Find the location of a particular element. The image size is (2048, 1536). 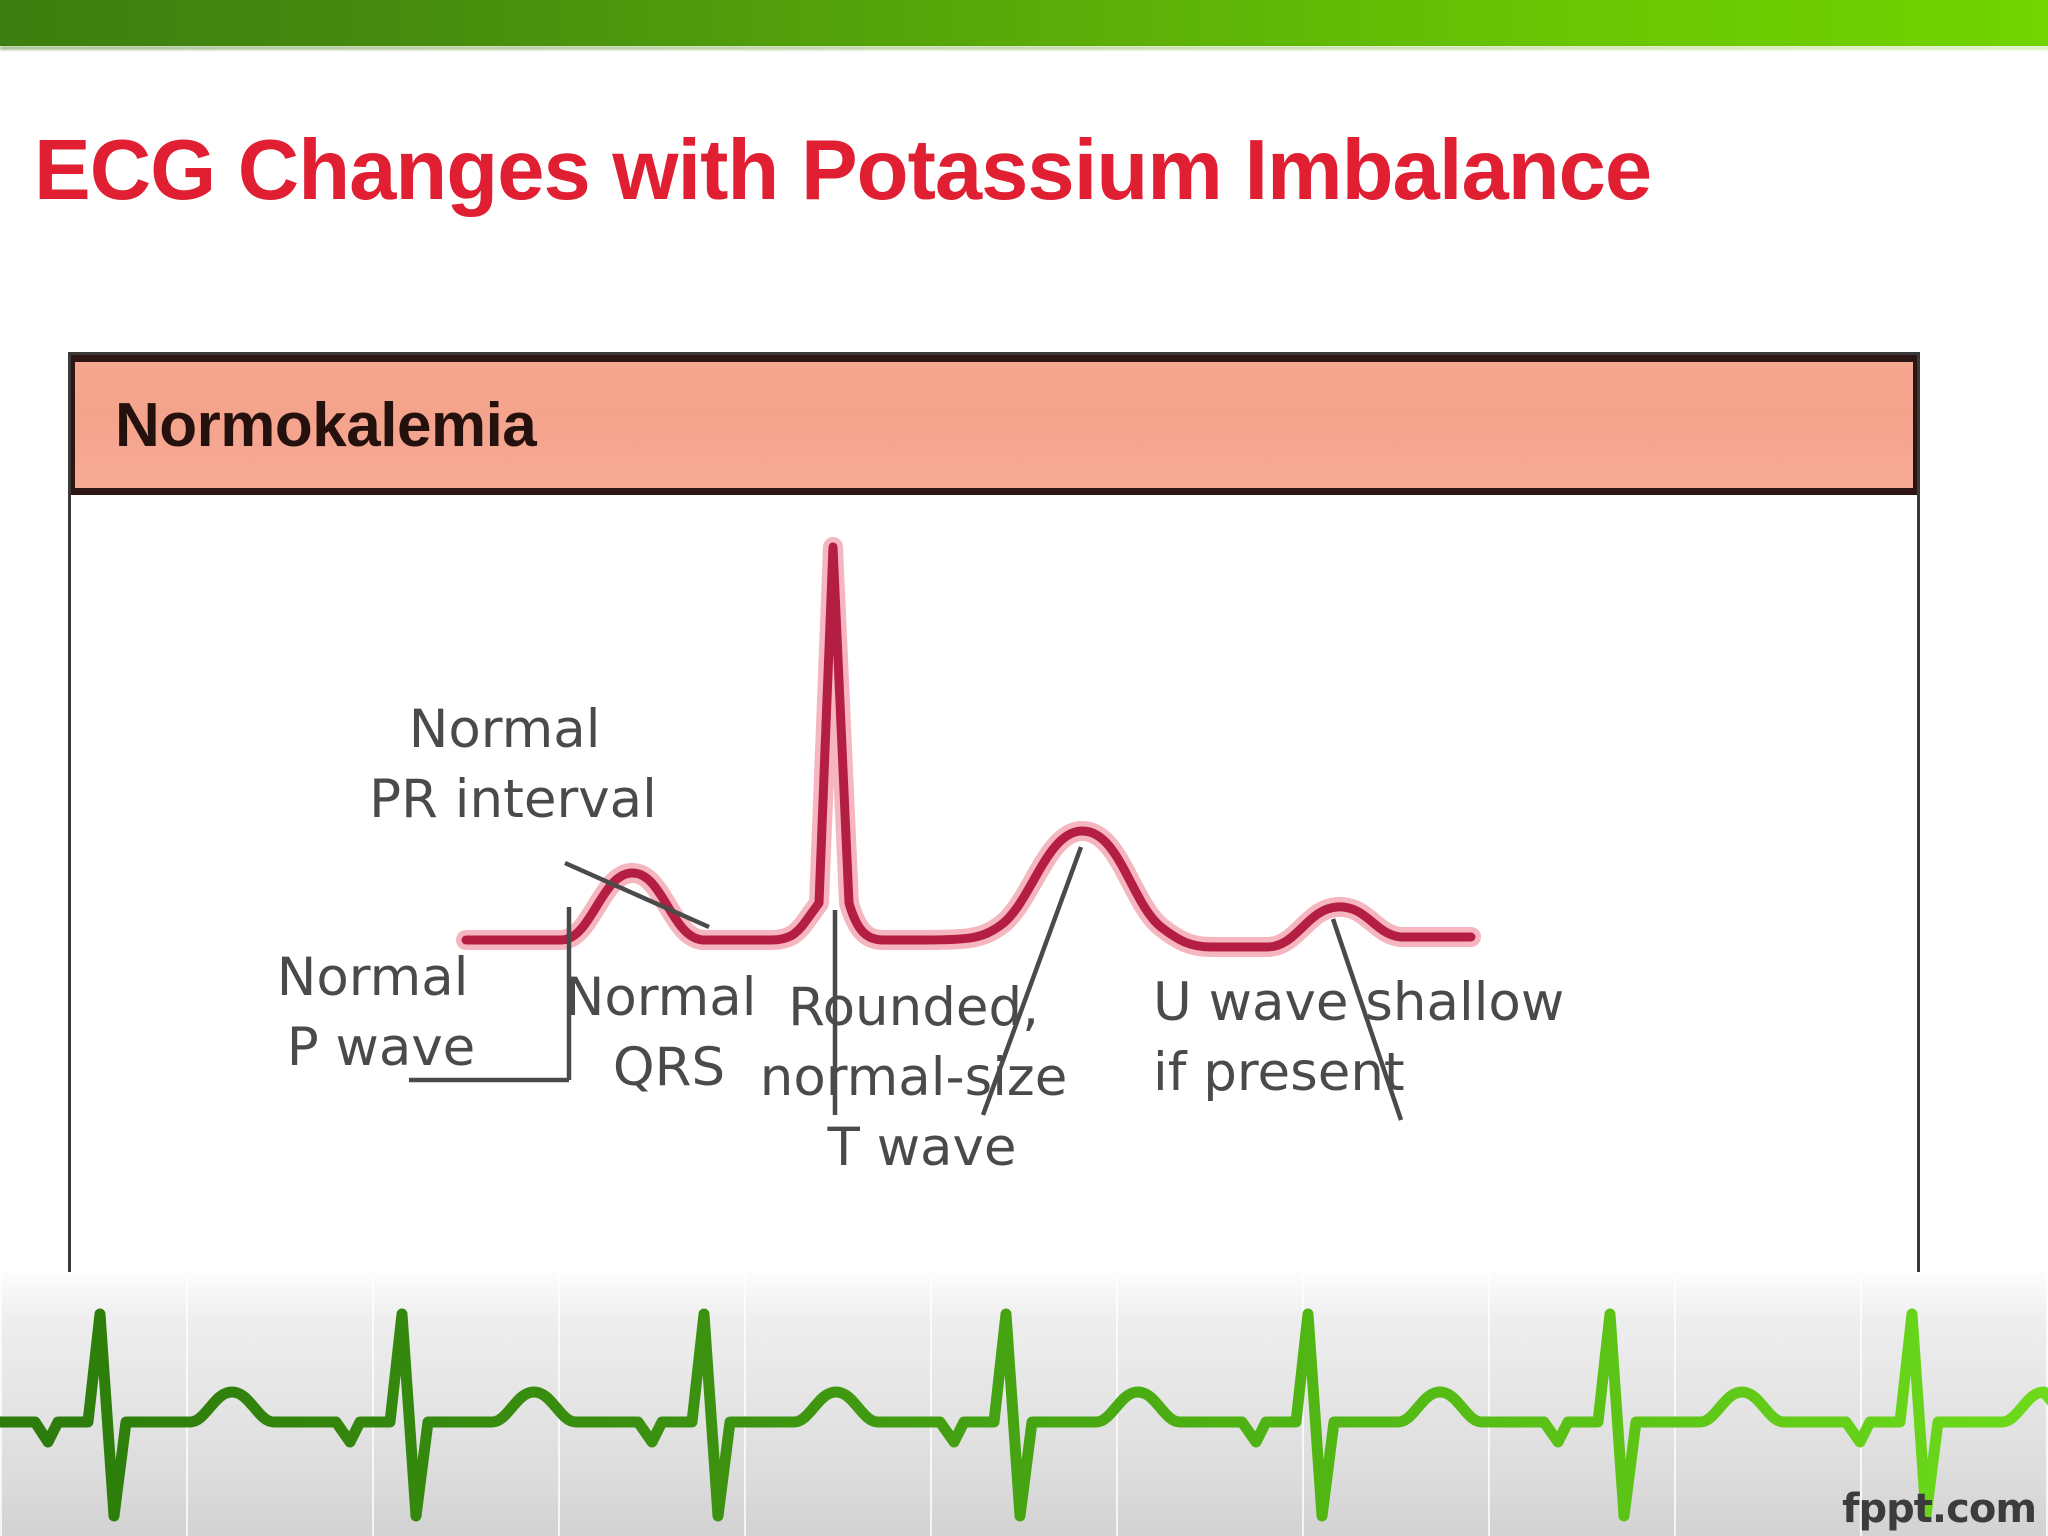

annotation-qrs: Normal QRS is located at coordinates (669, 1032).